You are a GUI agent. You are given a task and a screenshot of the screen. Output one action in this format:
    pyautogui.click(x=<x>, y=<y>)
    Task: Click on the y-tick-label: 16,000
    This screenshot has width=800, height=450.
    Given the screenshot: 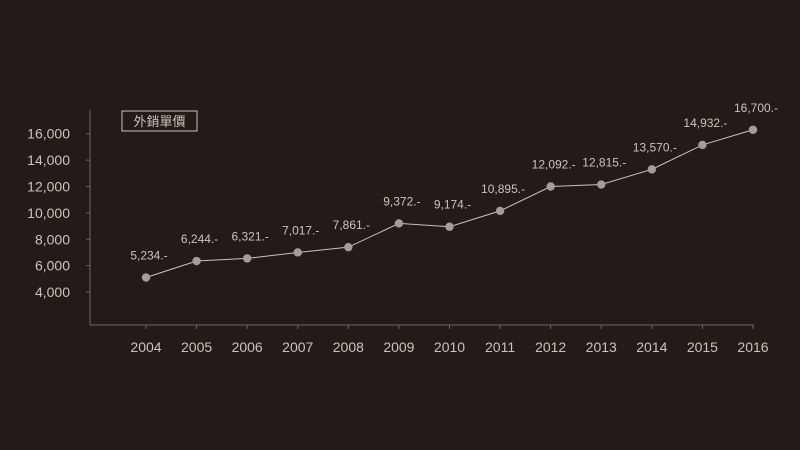 What is the action you would take?
    pyautogui.click(x=48, y=134)
    